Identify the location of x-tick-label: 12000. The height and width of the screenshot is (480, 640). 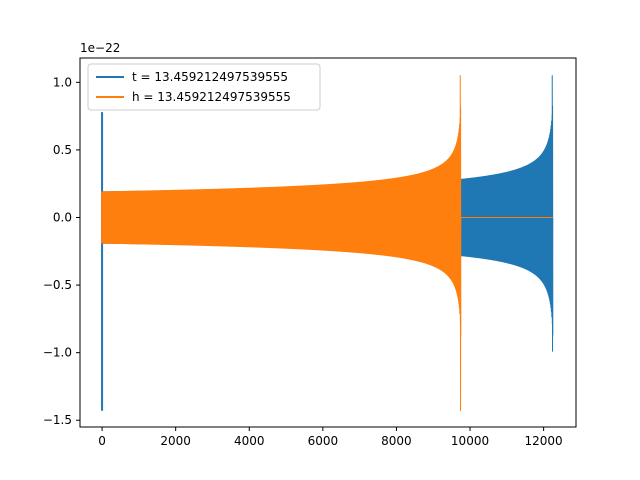
(544, 441).